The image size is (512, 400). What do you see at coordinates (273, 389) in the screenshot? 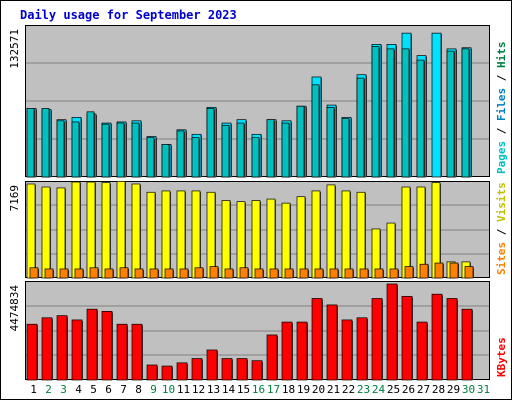
I see `x-tick-label: 17` at bounding box center [273, 389].